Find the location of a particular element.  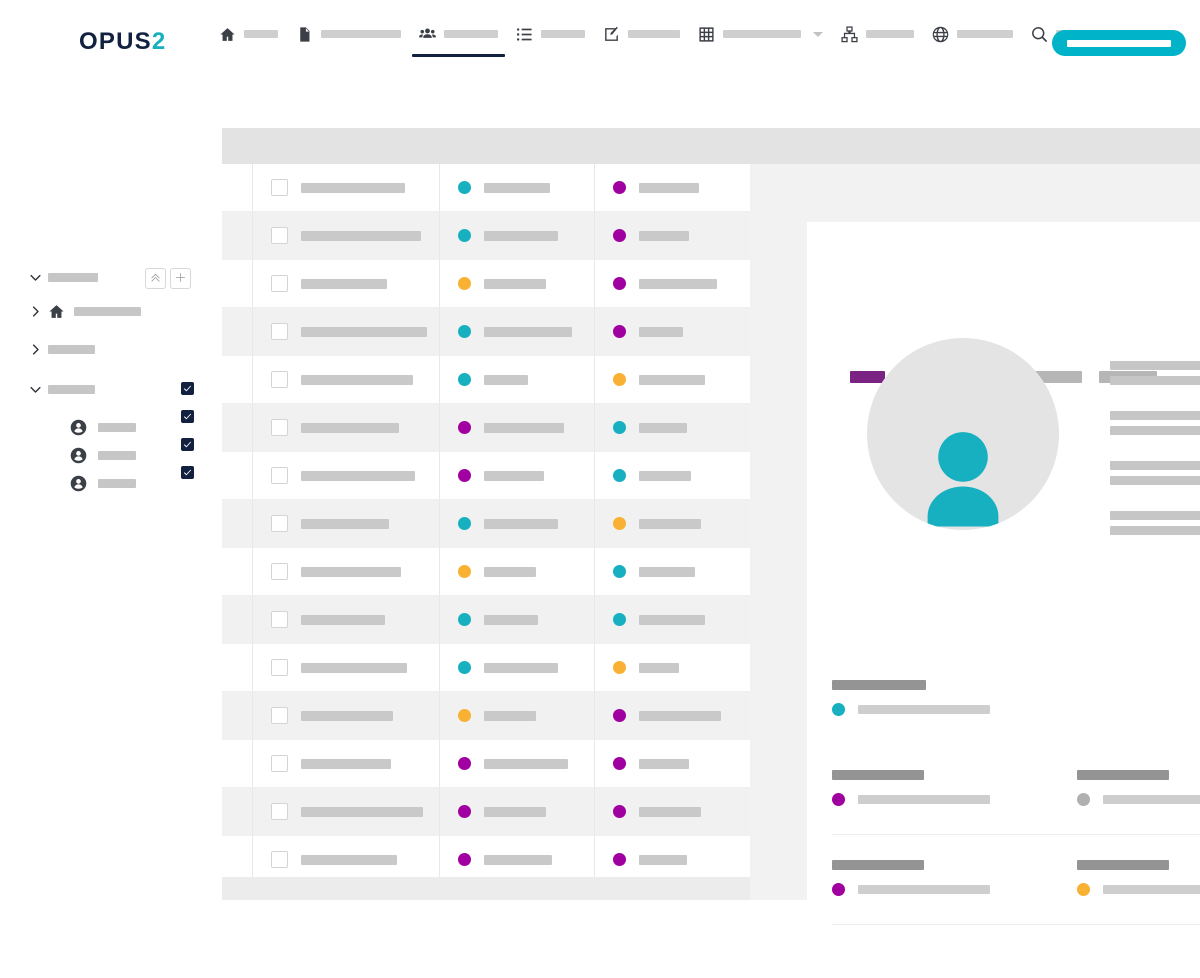

add-item-button is located at coordinates (180, 278).